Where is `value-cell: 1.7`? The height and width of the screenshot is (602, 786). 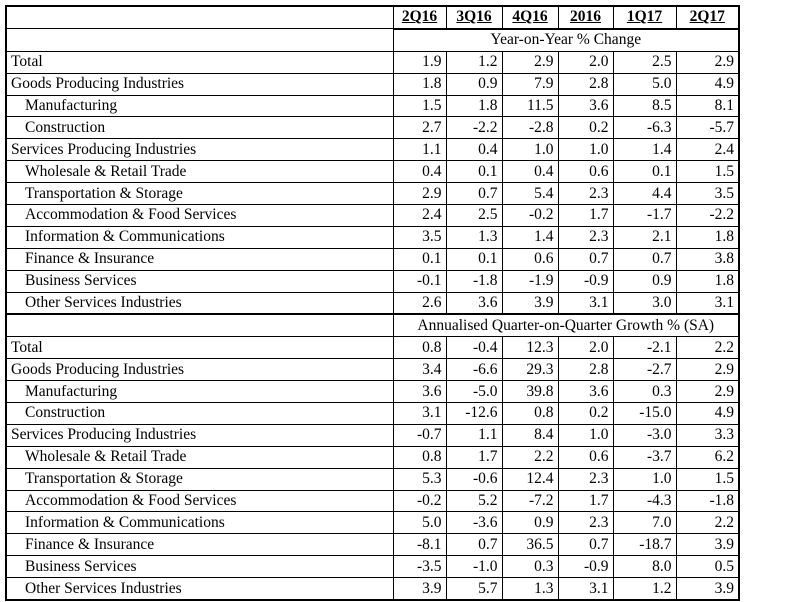 value-cell: 1.7 is located at coordinates (585, 215).